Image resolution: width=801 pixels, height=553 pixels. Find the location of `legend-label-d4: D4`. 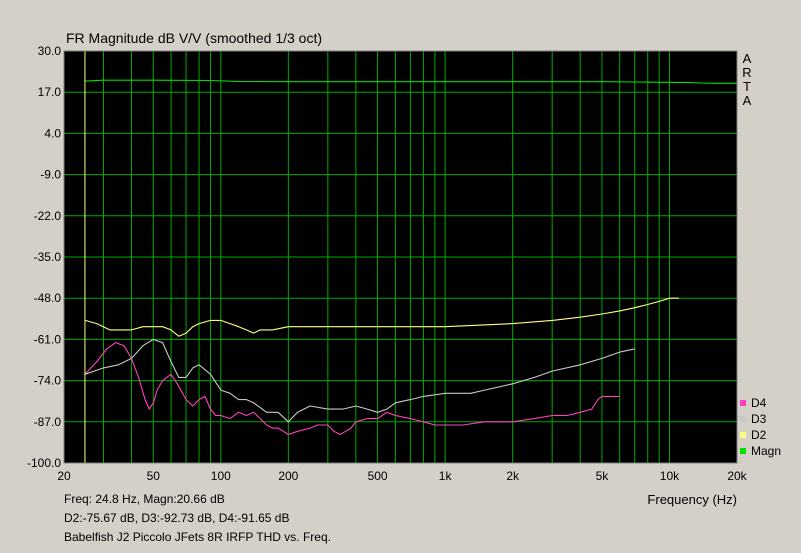

legend-label-d4: D4 is located at coordinates (759, 403).